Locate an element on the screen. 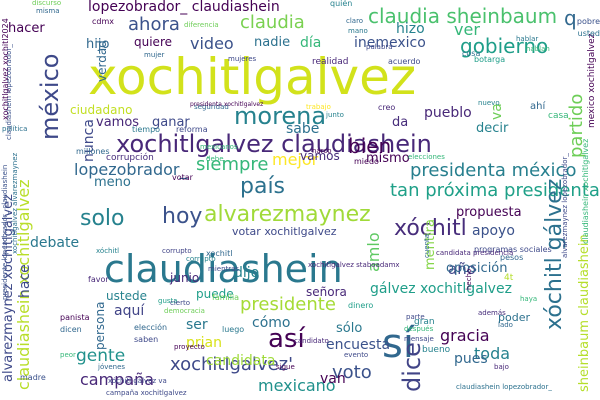 Image resolution: width=600 pixels, height=400 pixels. cloud-word: solo is located at coordinates (102, 218).